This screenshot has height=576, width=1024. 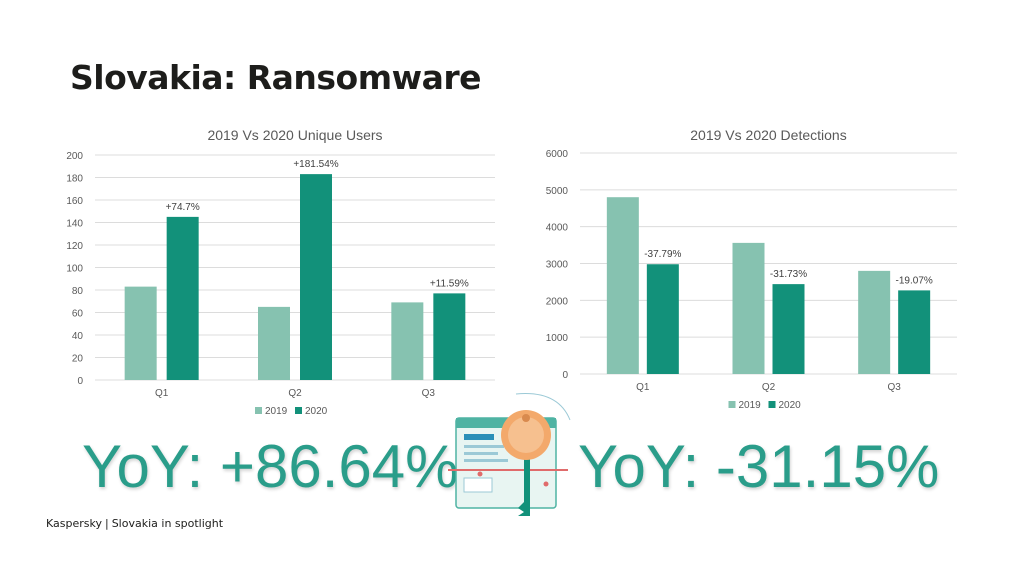 I want to click on data-label: +181.54%, so click(x=315, y=164).